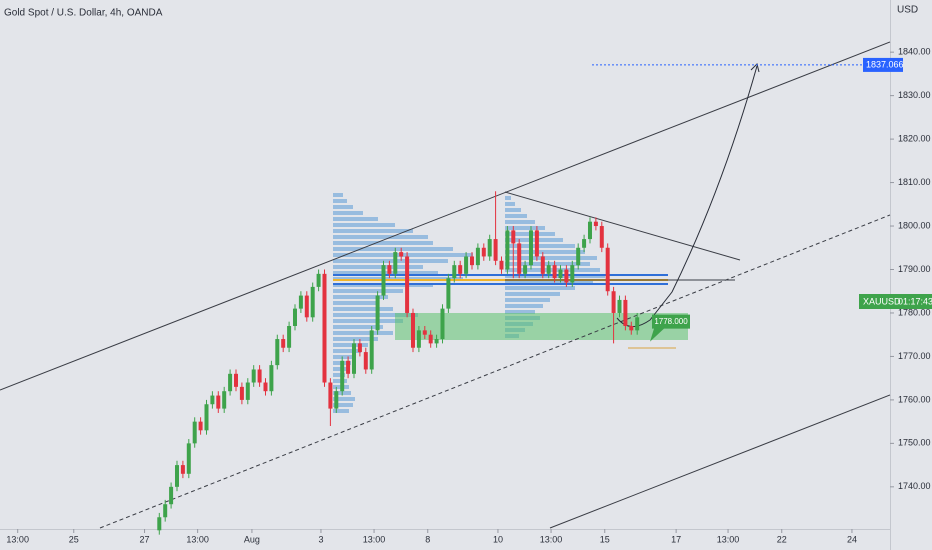 The width and height of the screenshot is (932, 550). I want to click on currency-label: USD, so click(907, 10).